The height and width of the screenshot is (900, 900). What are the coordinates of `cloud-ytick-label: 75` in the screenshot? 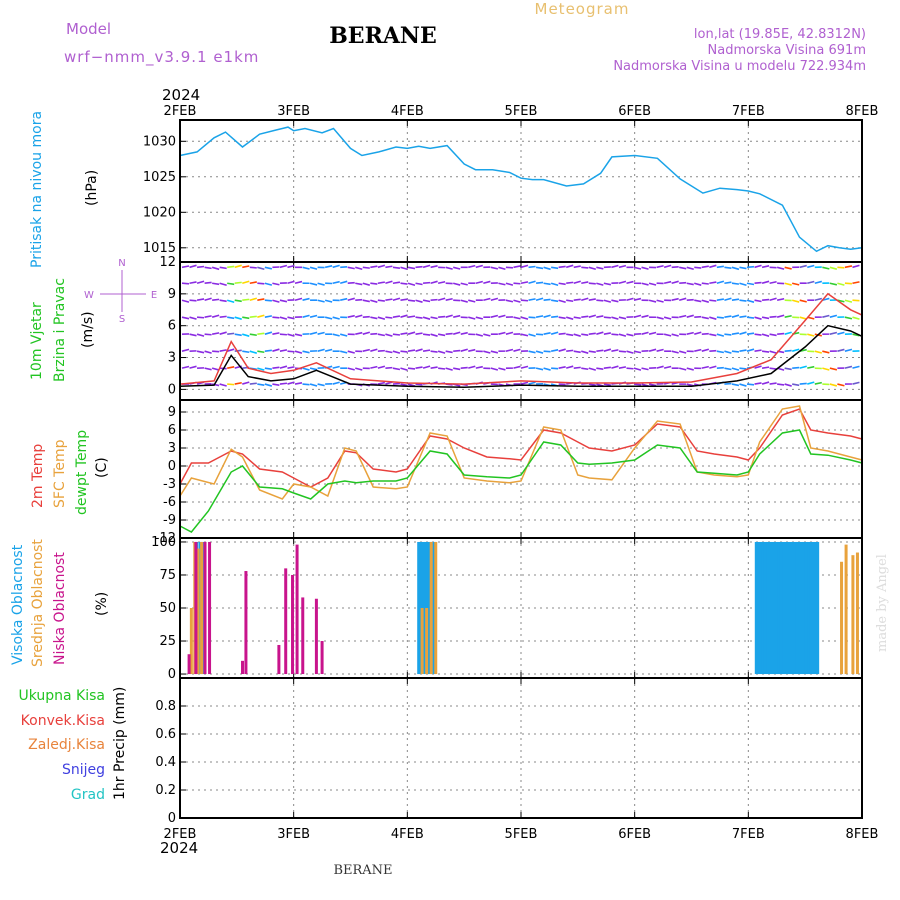 It's located at (167, 575).